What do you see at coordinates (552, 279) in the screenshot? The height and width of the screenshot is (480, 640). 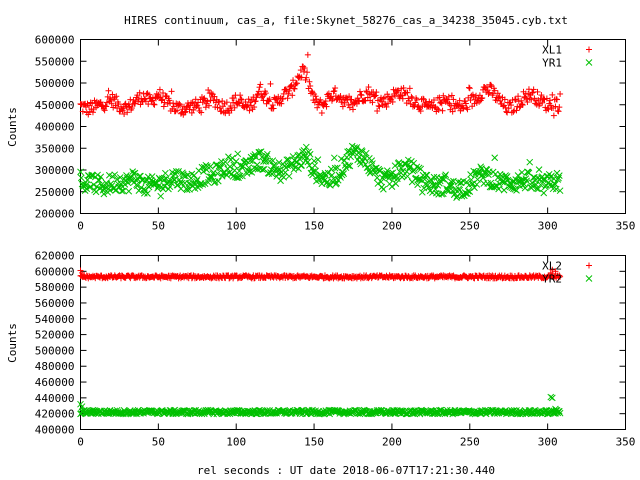 I see `legend-label: YR2` at bounding box center [552, 279].